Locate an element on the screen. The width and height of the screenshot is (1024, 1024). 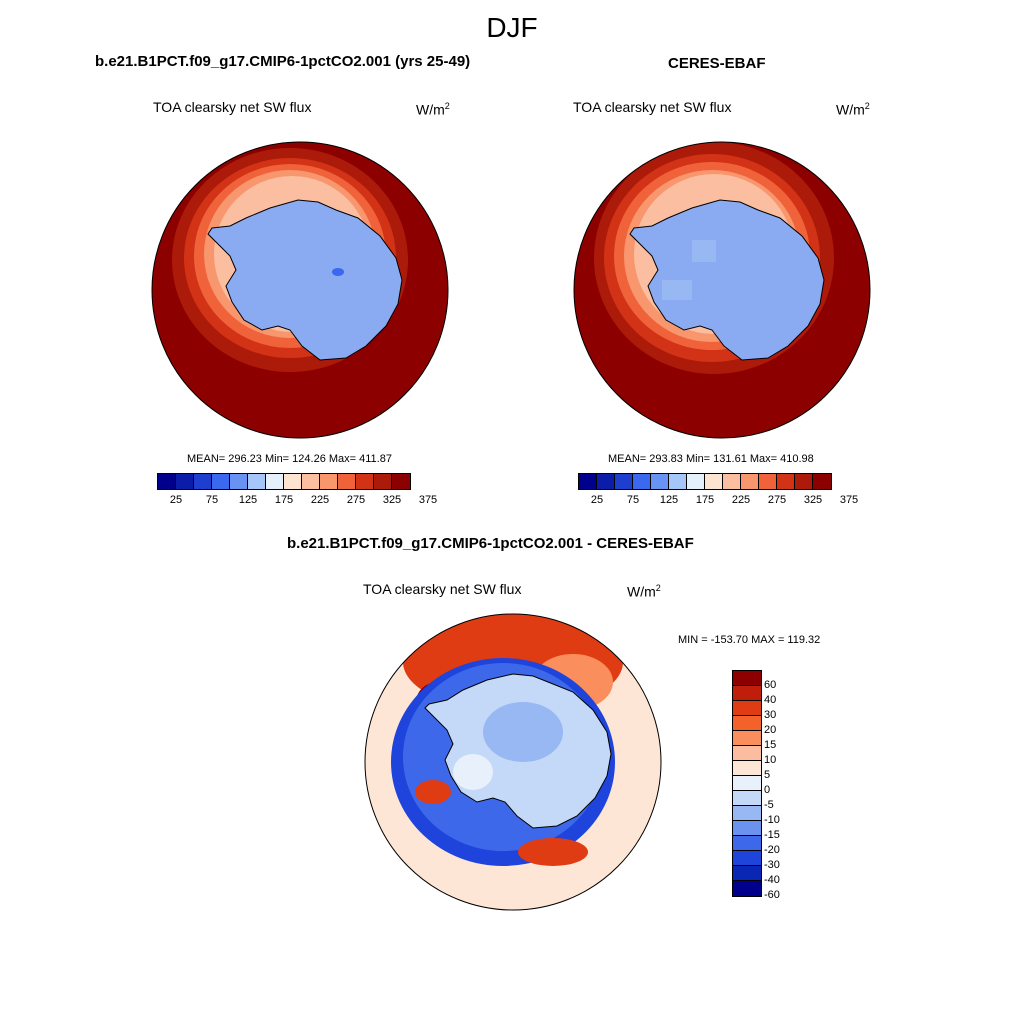
obs-antarctica is located at coordinates (727, 280).